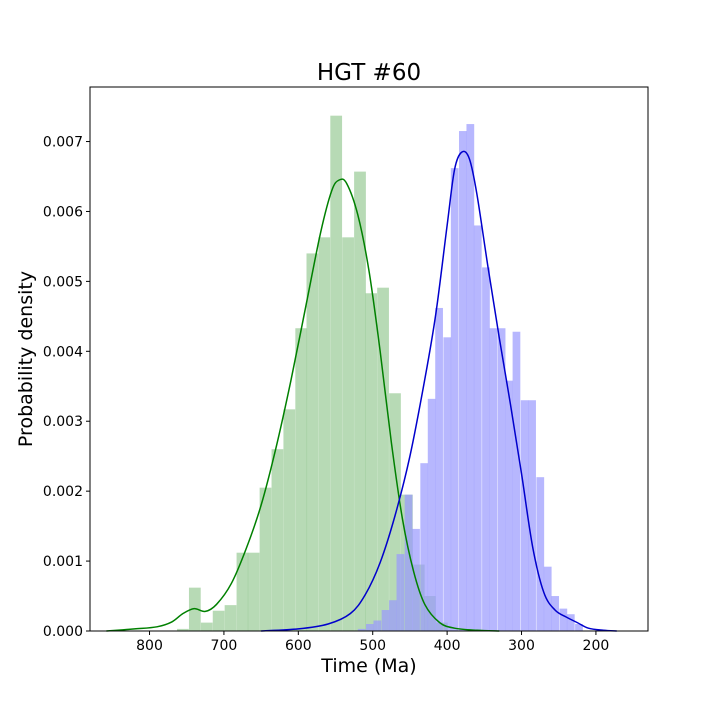 This screenshot has width=720, height=720. Describe the element at coordinates (447, 646) in the screenshot. I see `x-tick-label: 400` at that location.